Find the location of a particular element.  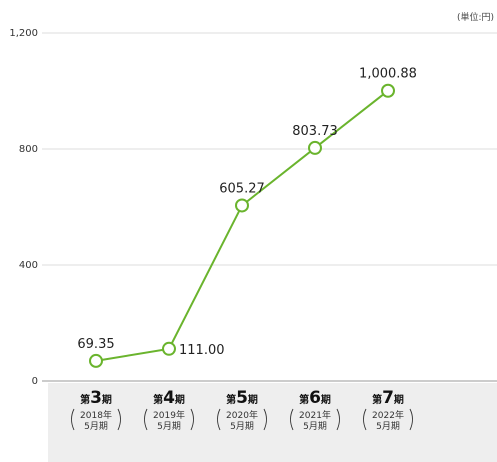

data-label: 803.73 is located at coordinates (315, 131).